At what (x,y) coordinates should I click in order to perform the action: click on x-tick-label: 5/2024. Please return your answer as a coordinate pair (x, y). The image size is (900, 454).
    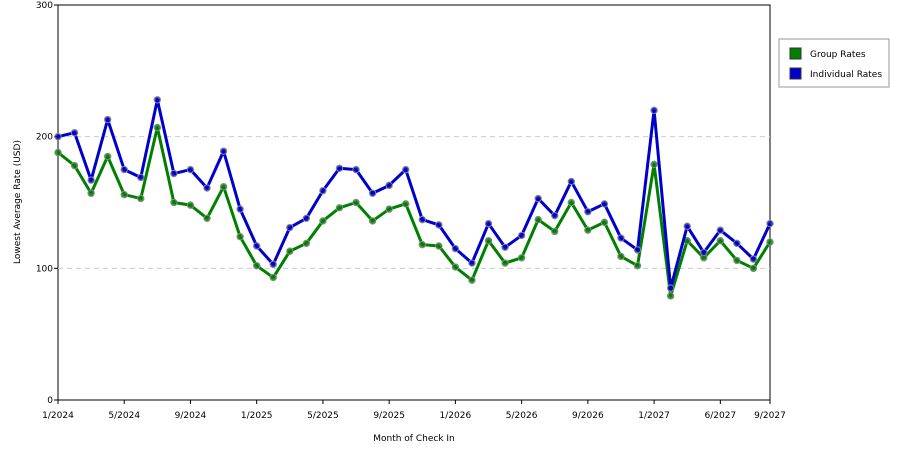
    Looking at the image, I should click on (124, 416).